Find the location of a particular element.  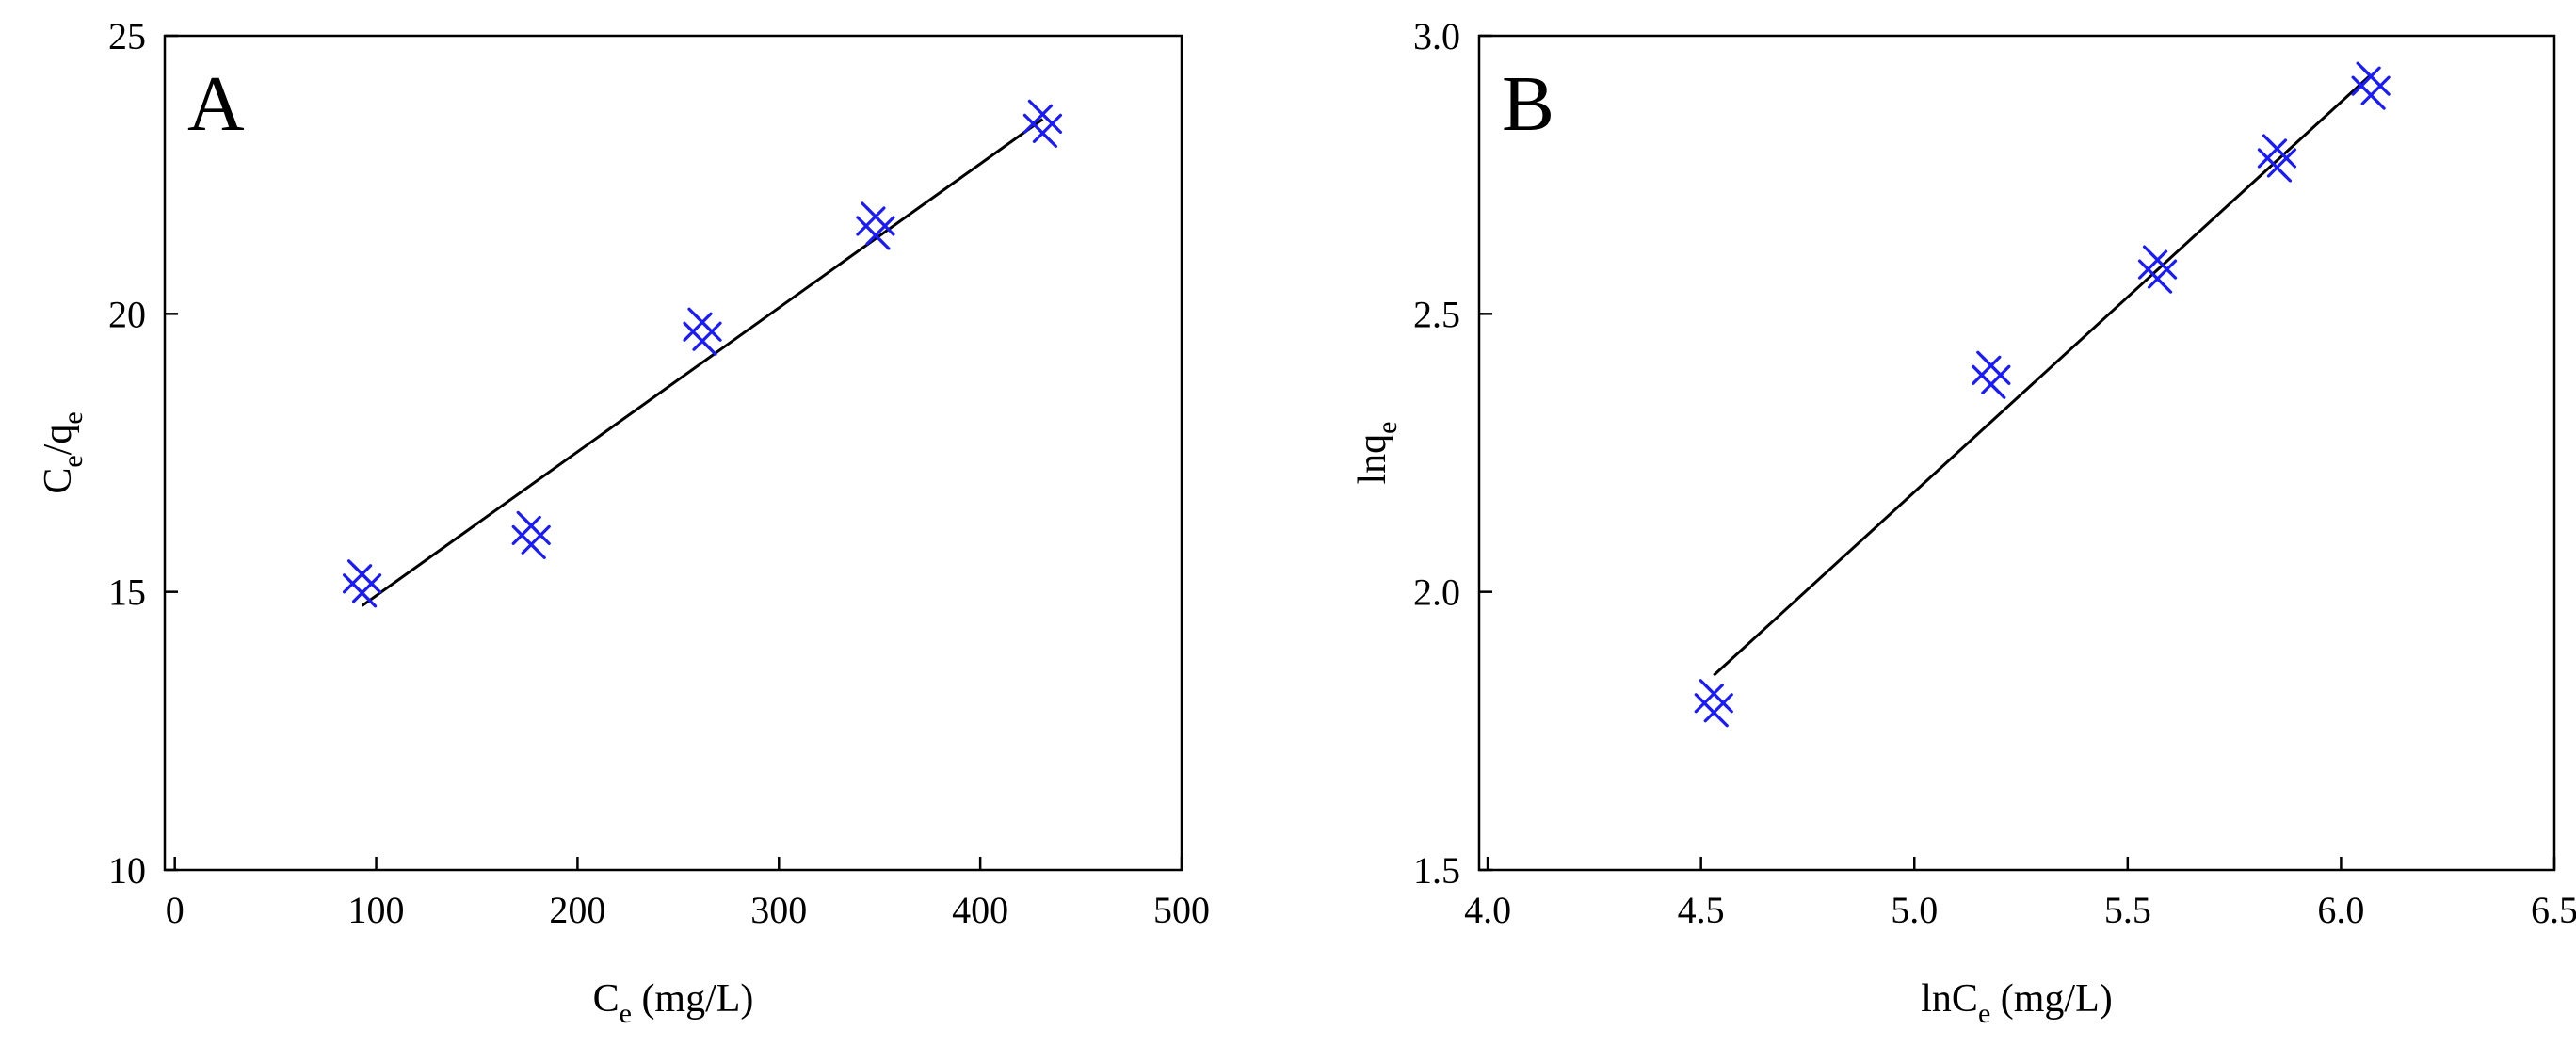

x-tick-label: 100 is located at coordinates (376, 910).